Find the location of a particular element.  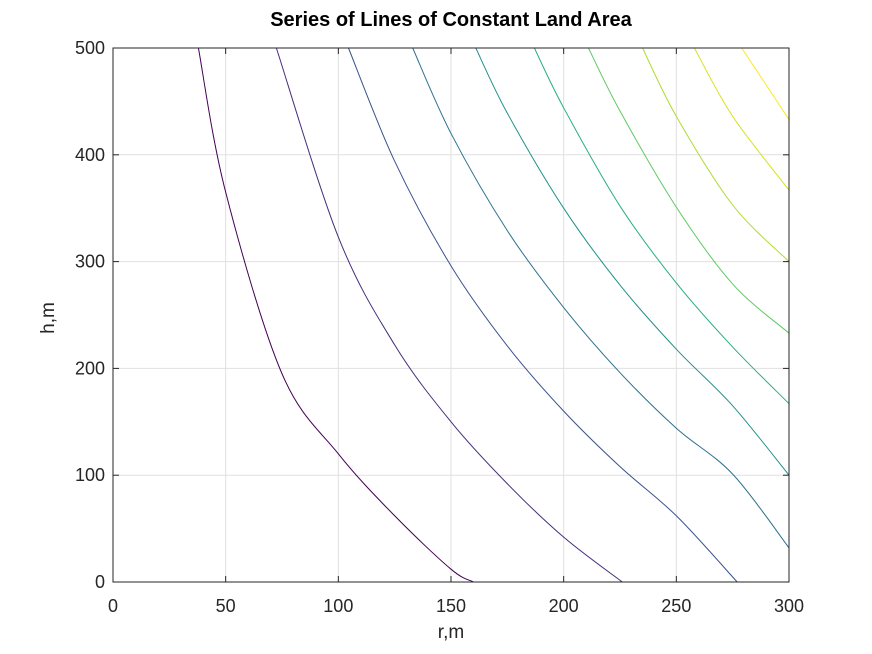

chart-title: Series of Lines of Constant Land Area is located at coordinates (451, 20).